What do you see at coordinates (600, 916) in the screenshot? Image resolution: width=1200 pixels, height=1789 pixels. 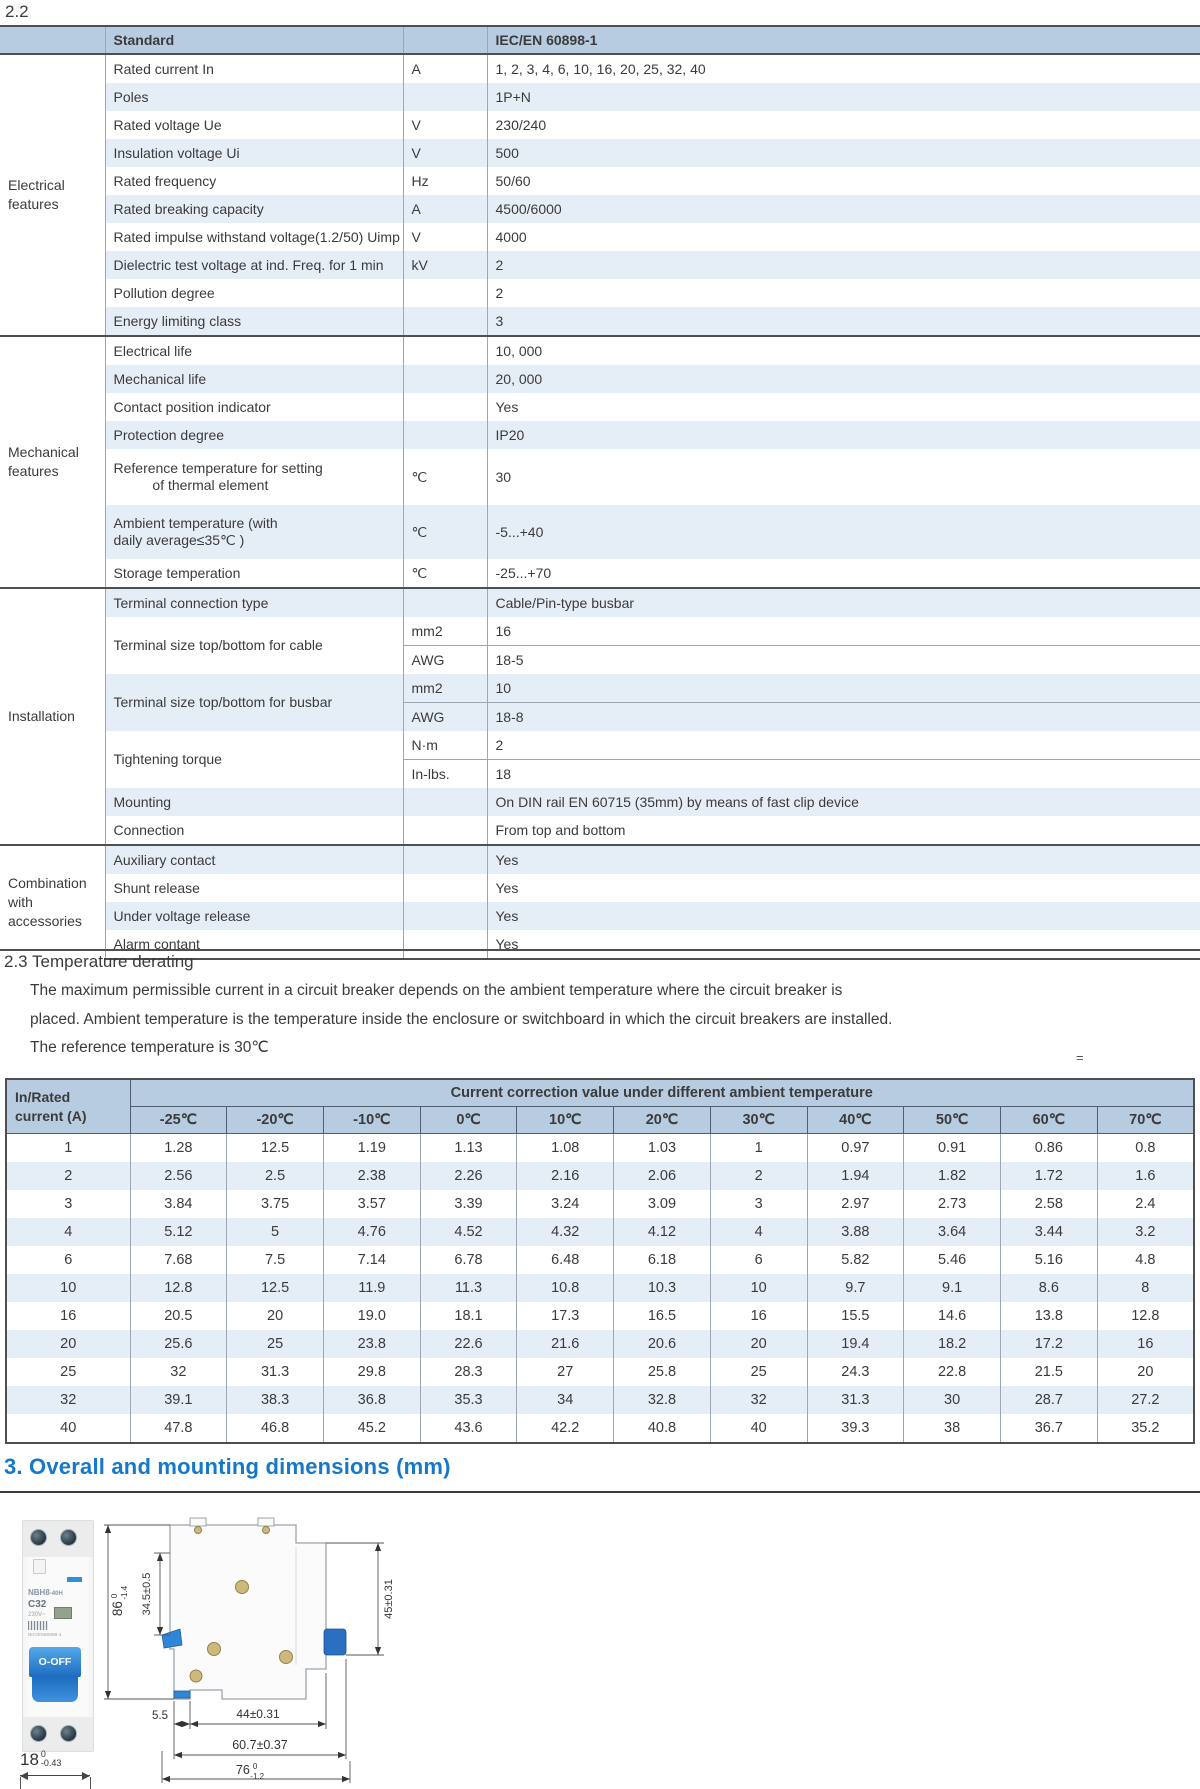 I see `table-row: Under voltage release Yes` at bounding box center [600, 916].